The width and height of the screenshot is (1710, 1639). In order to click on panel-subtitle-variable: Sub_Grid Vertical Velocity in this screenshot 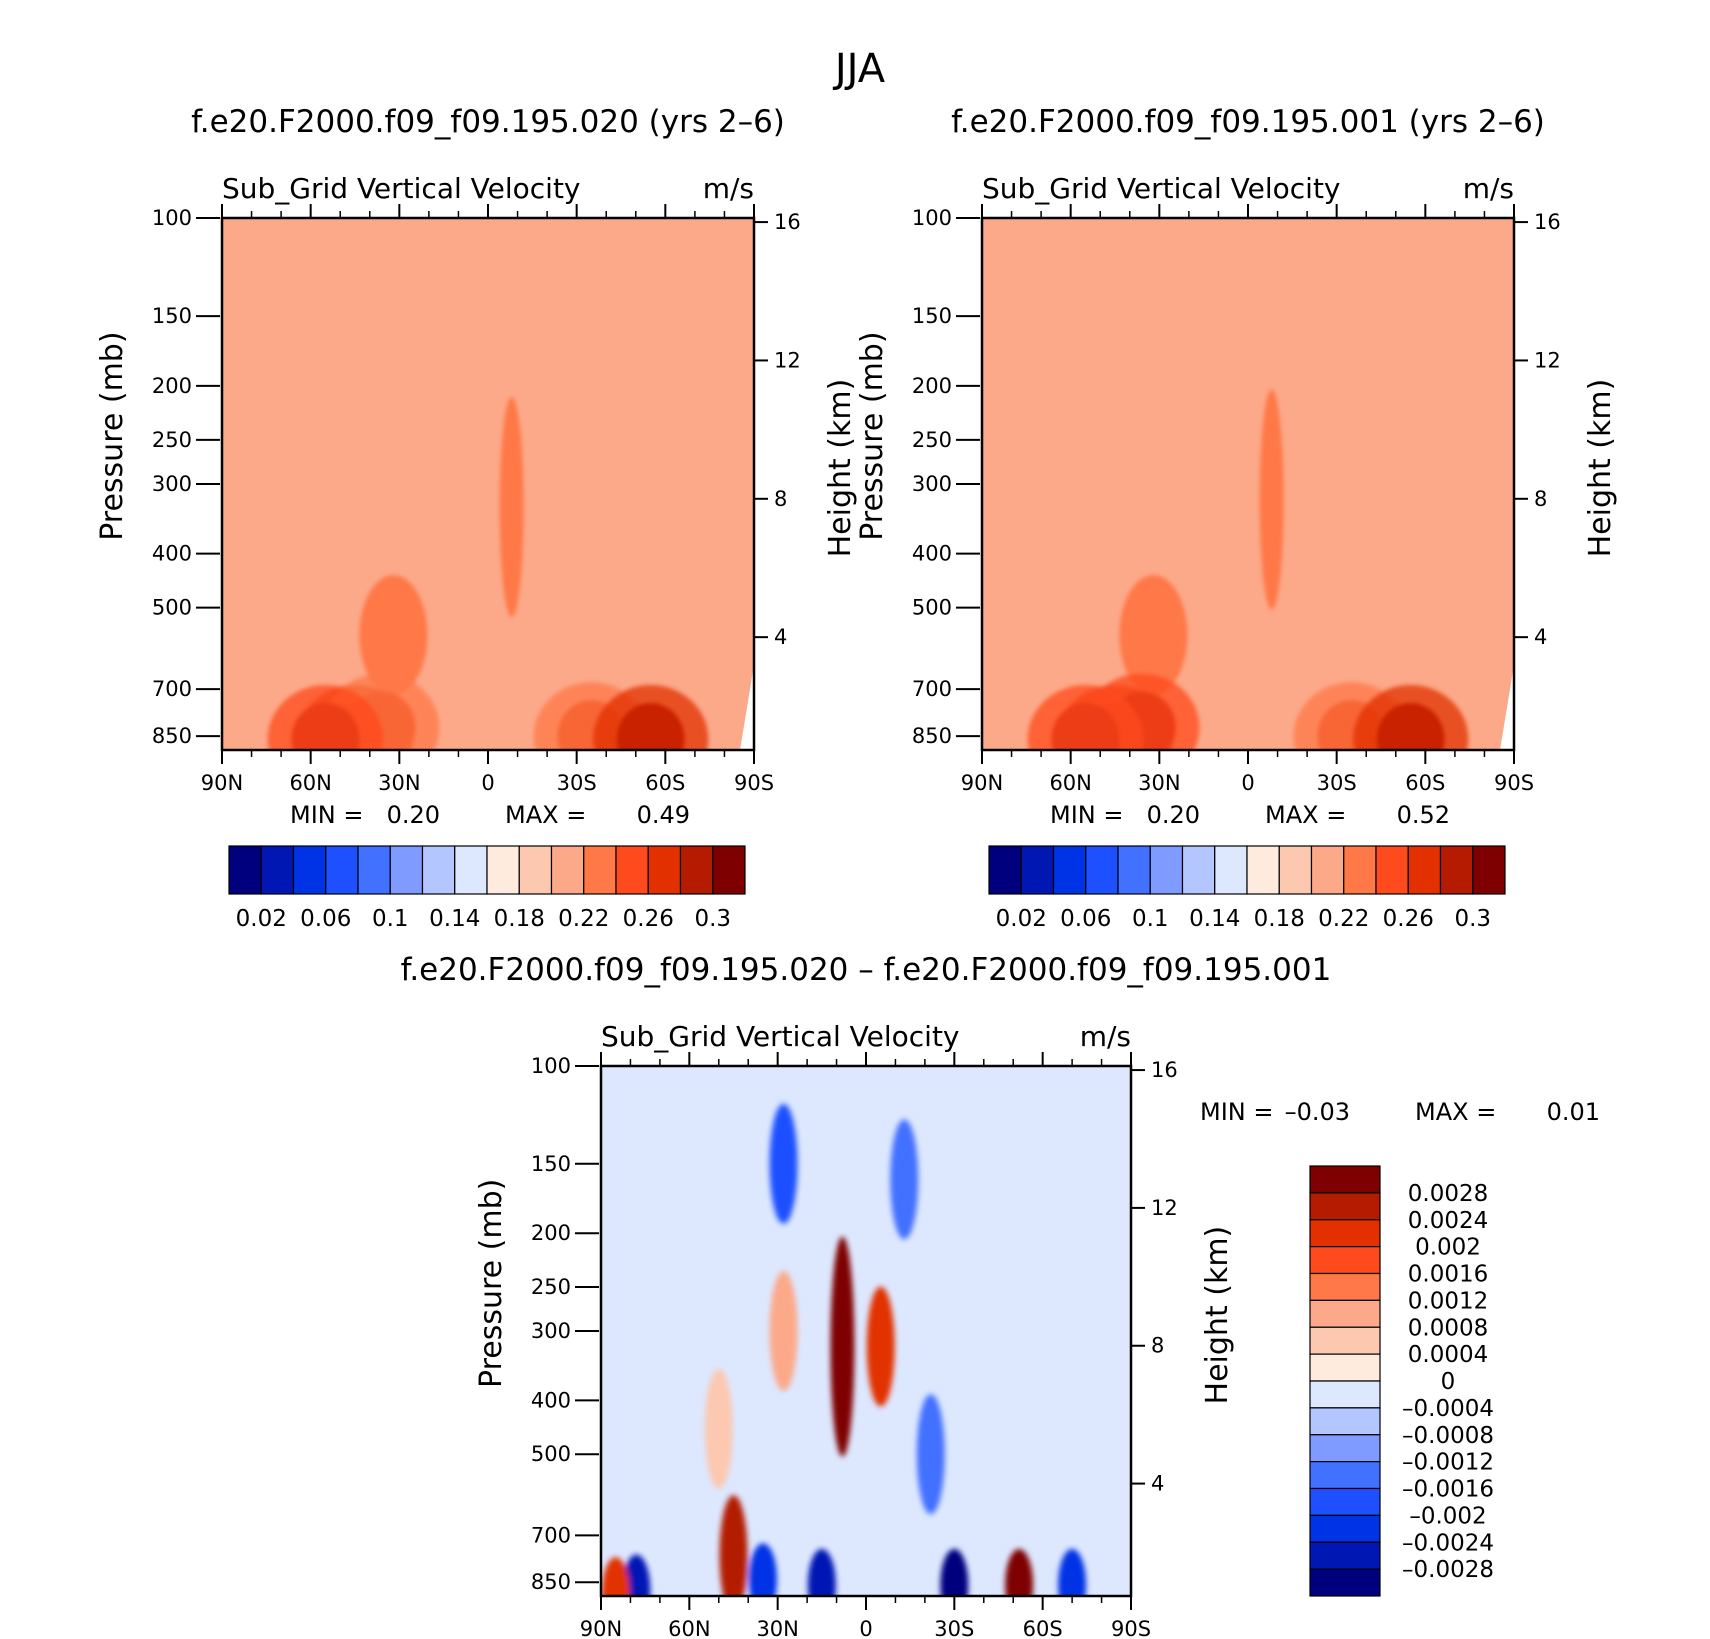, I will do `click(1161, 188)`.